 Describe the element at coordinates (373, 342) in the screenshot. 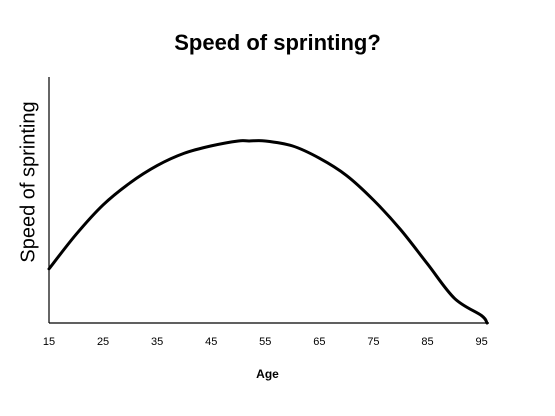

I see `x-tick-label: 75` at that location.